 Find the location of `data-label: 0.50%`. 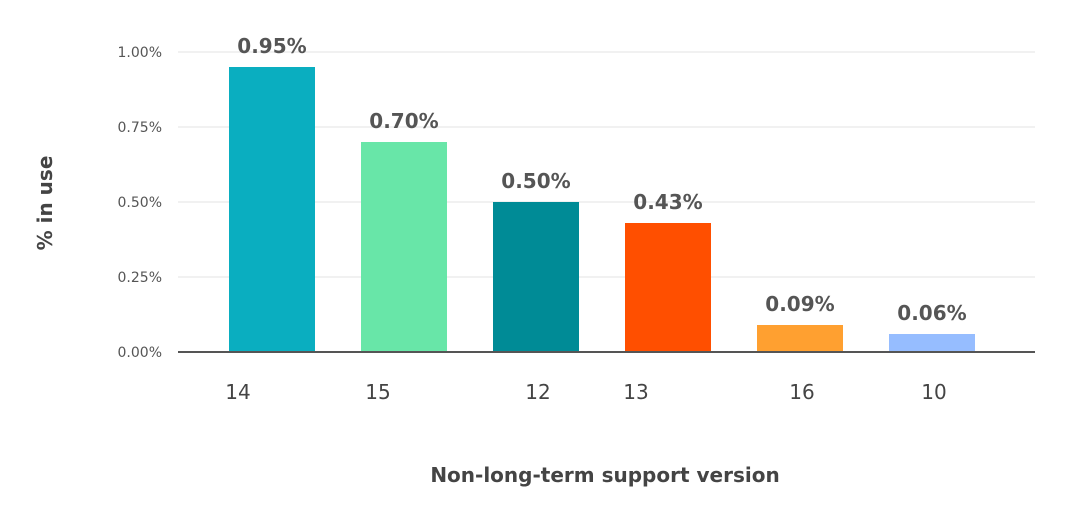

data-label: 0.50% is located at coordinates (535, 181).